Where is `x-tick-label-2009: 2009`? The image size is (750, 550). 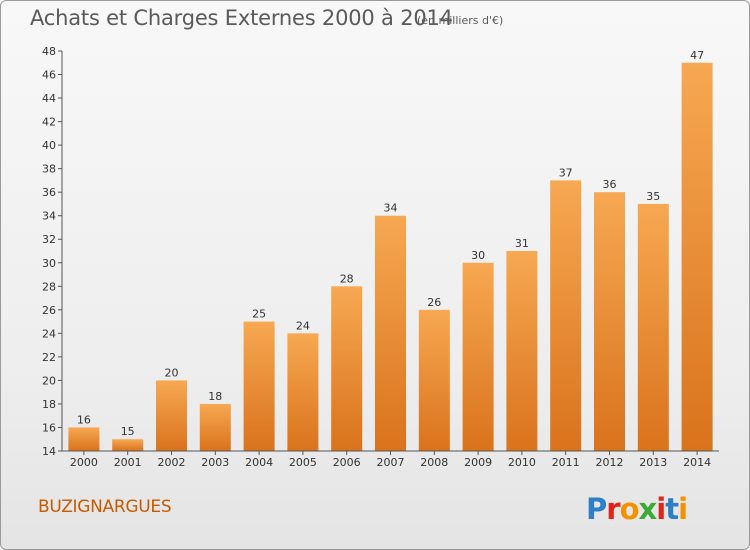
x-tick-label-2009: 2009 is located at coordinates (478, 462).